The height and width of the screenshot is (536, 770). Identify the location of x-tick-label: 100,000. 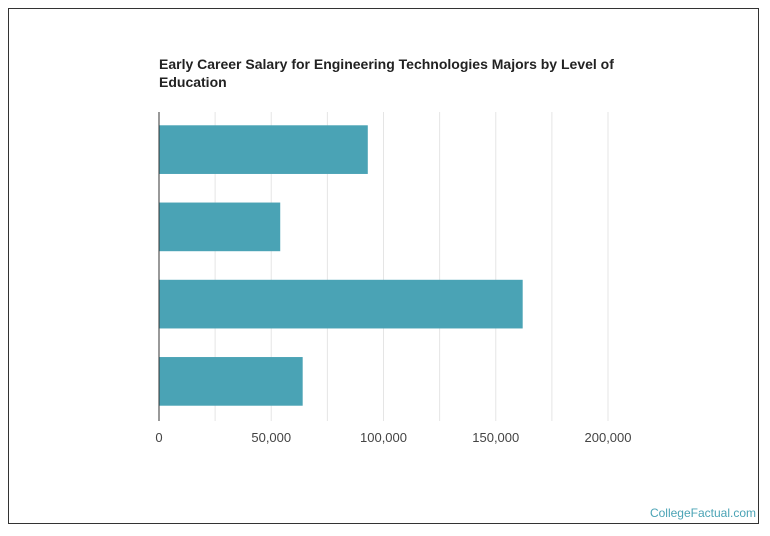
(383, 437).